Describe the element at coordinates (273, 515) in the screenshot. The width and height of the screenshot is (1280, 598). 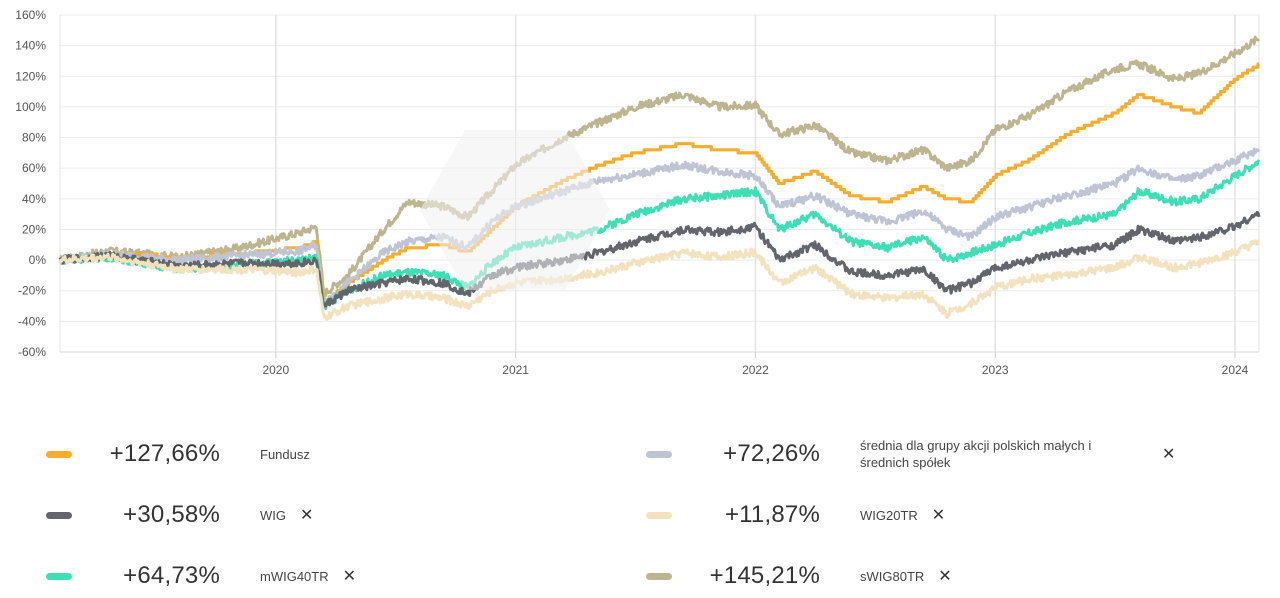
I see `legend-label: WIG` at that location.